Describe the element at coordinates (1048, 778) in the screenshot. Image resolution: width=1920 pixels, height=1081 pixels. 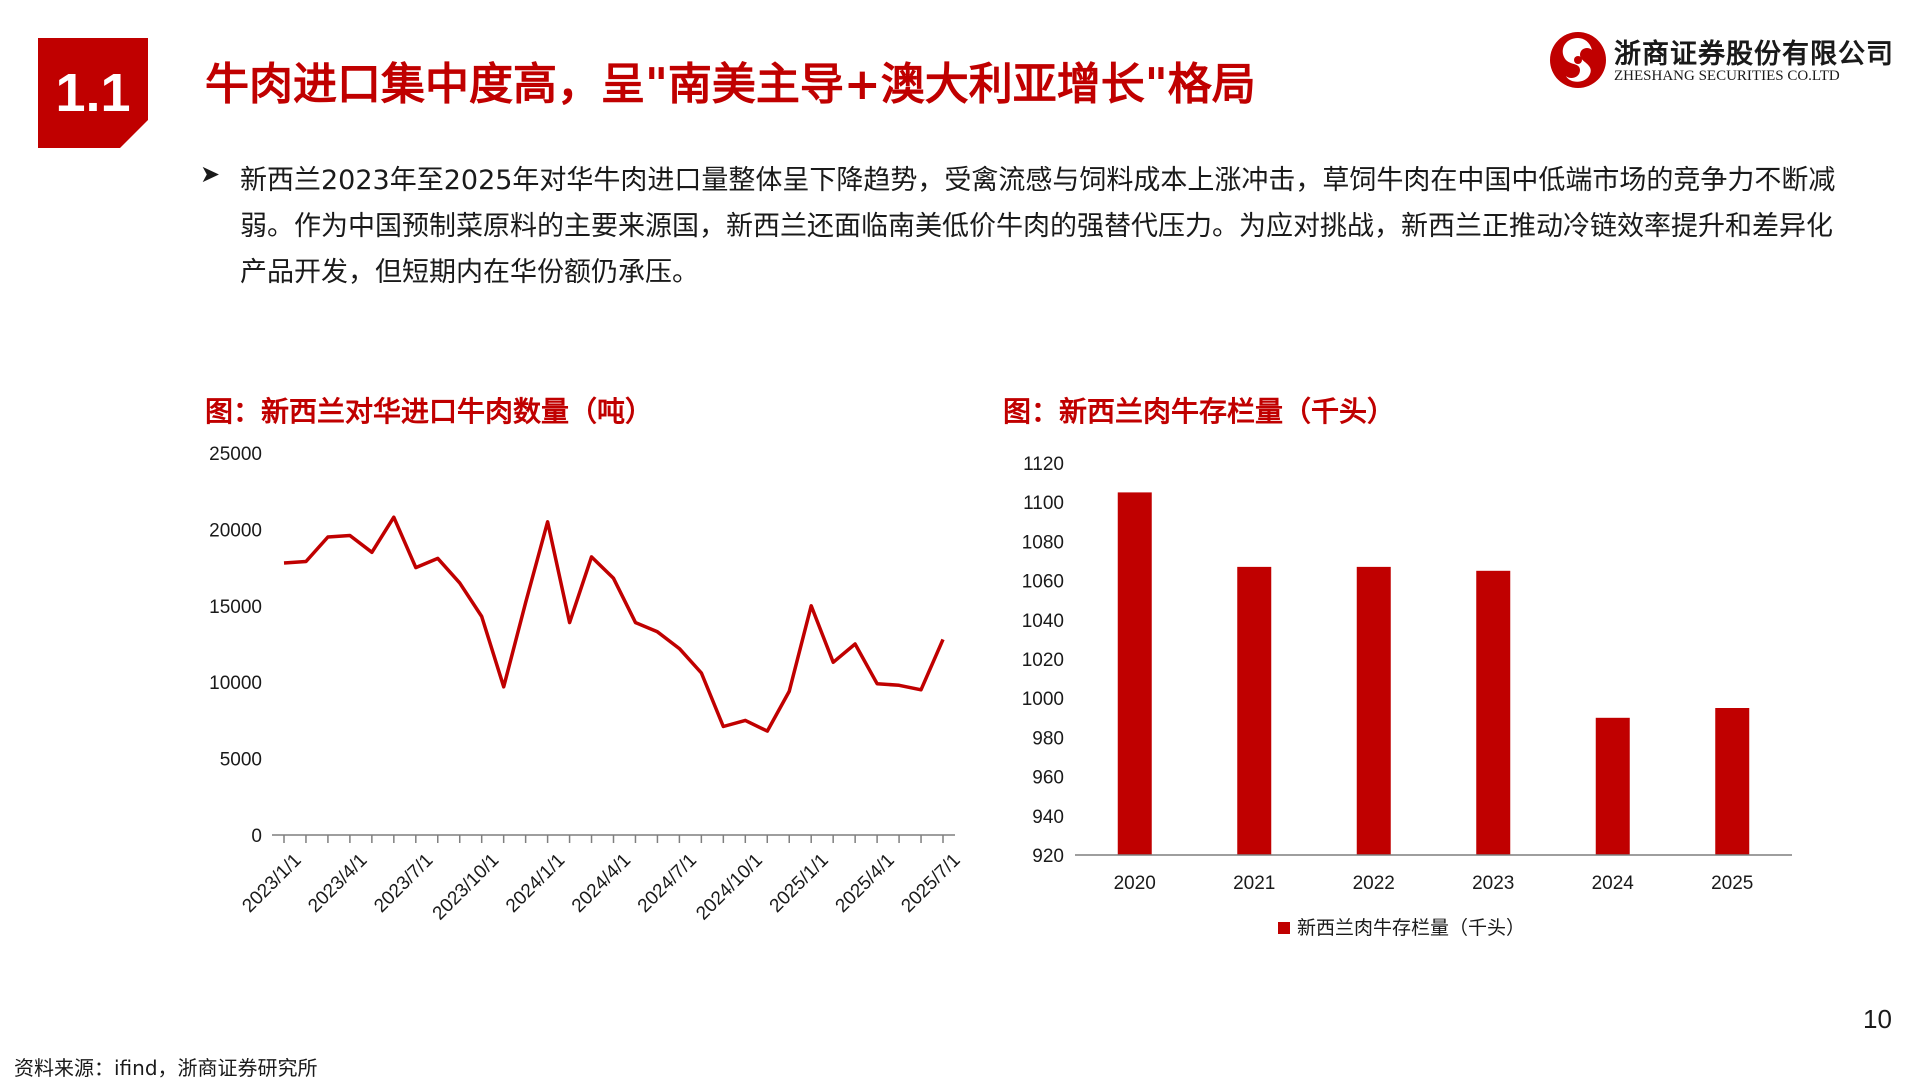
I see `y-tick-label: 960` at that location.